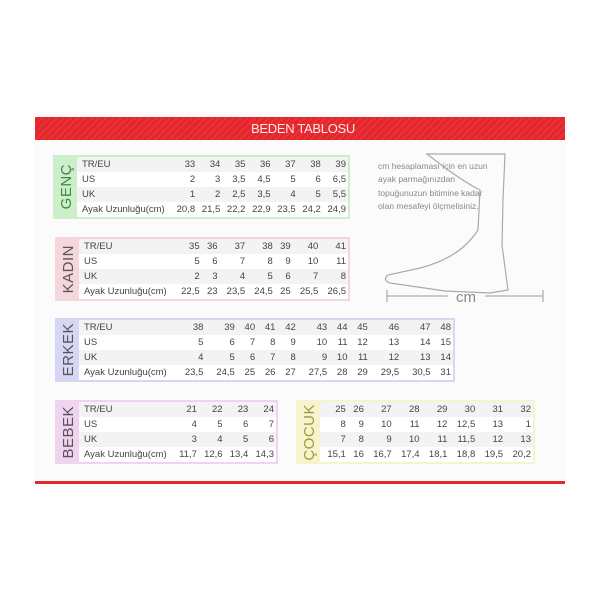 This screenshot has height=600, width=600. Describe the element at coordinates (192, 194) in the screenshot. I see `size-cell: 1` at that location.